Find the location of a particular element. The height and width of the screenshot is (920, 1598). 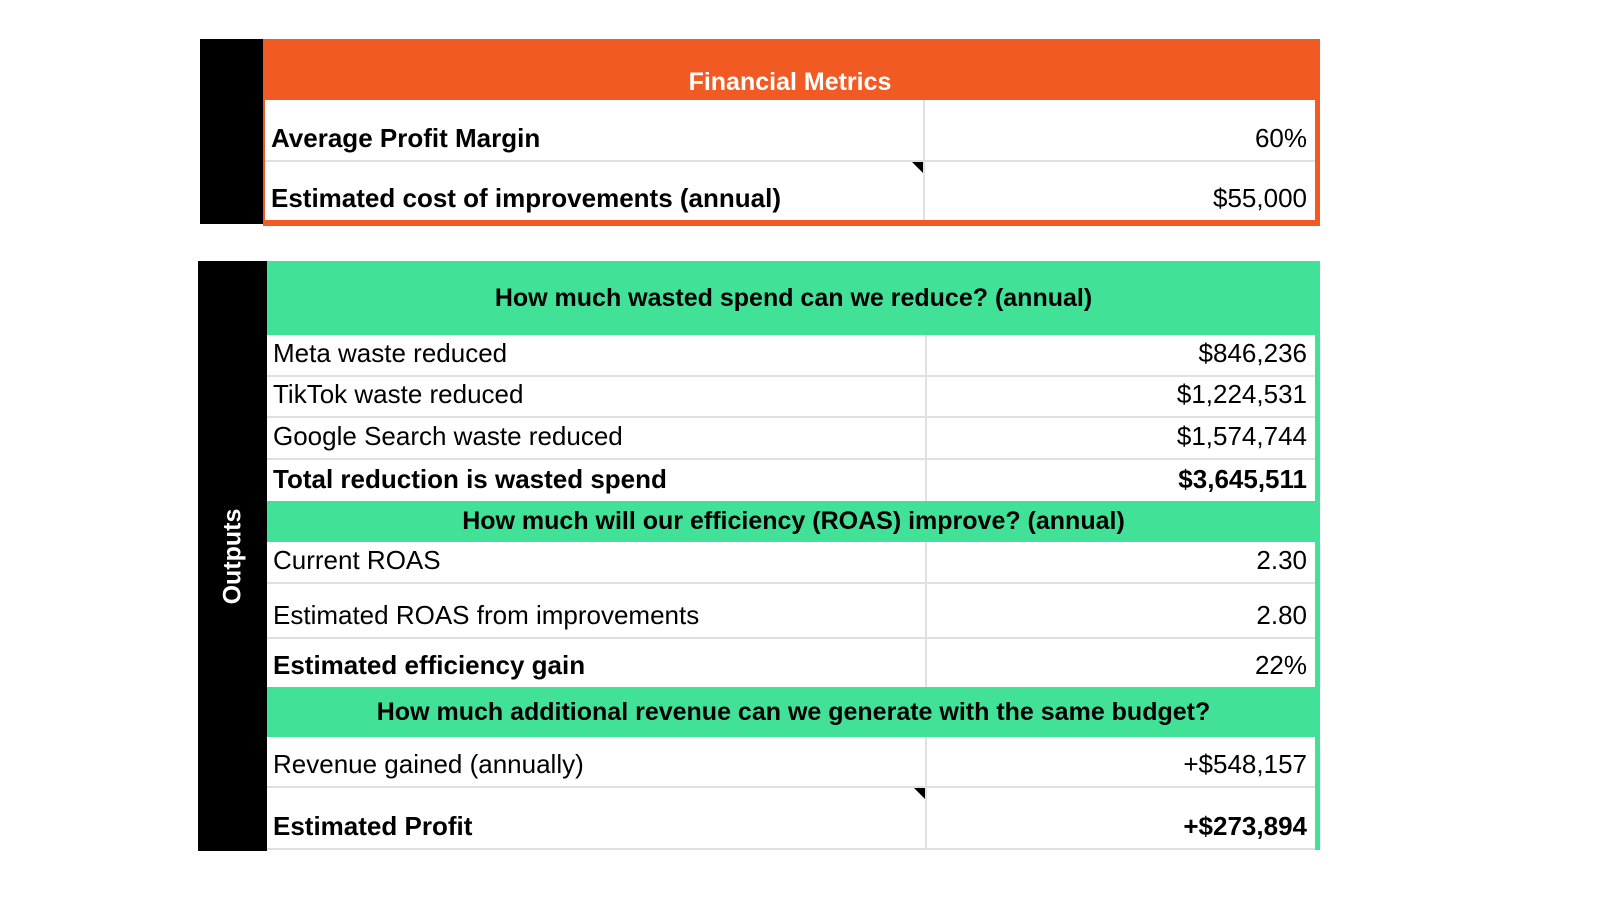

table-row: Estimated ROAS from improvements 2.80 is located at coordinates (791, 611).